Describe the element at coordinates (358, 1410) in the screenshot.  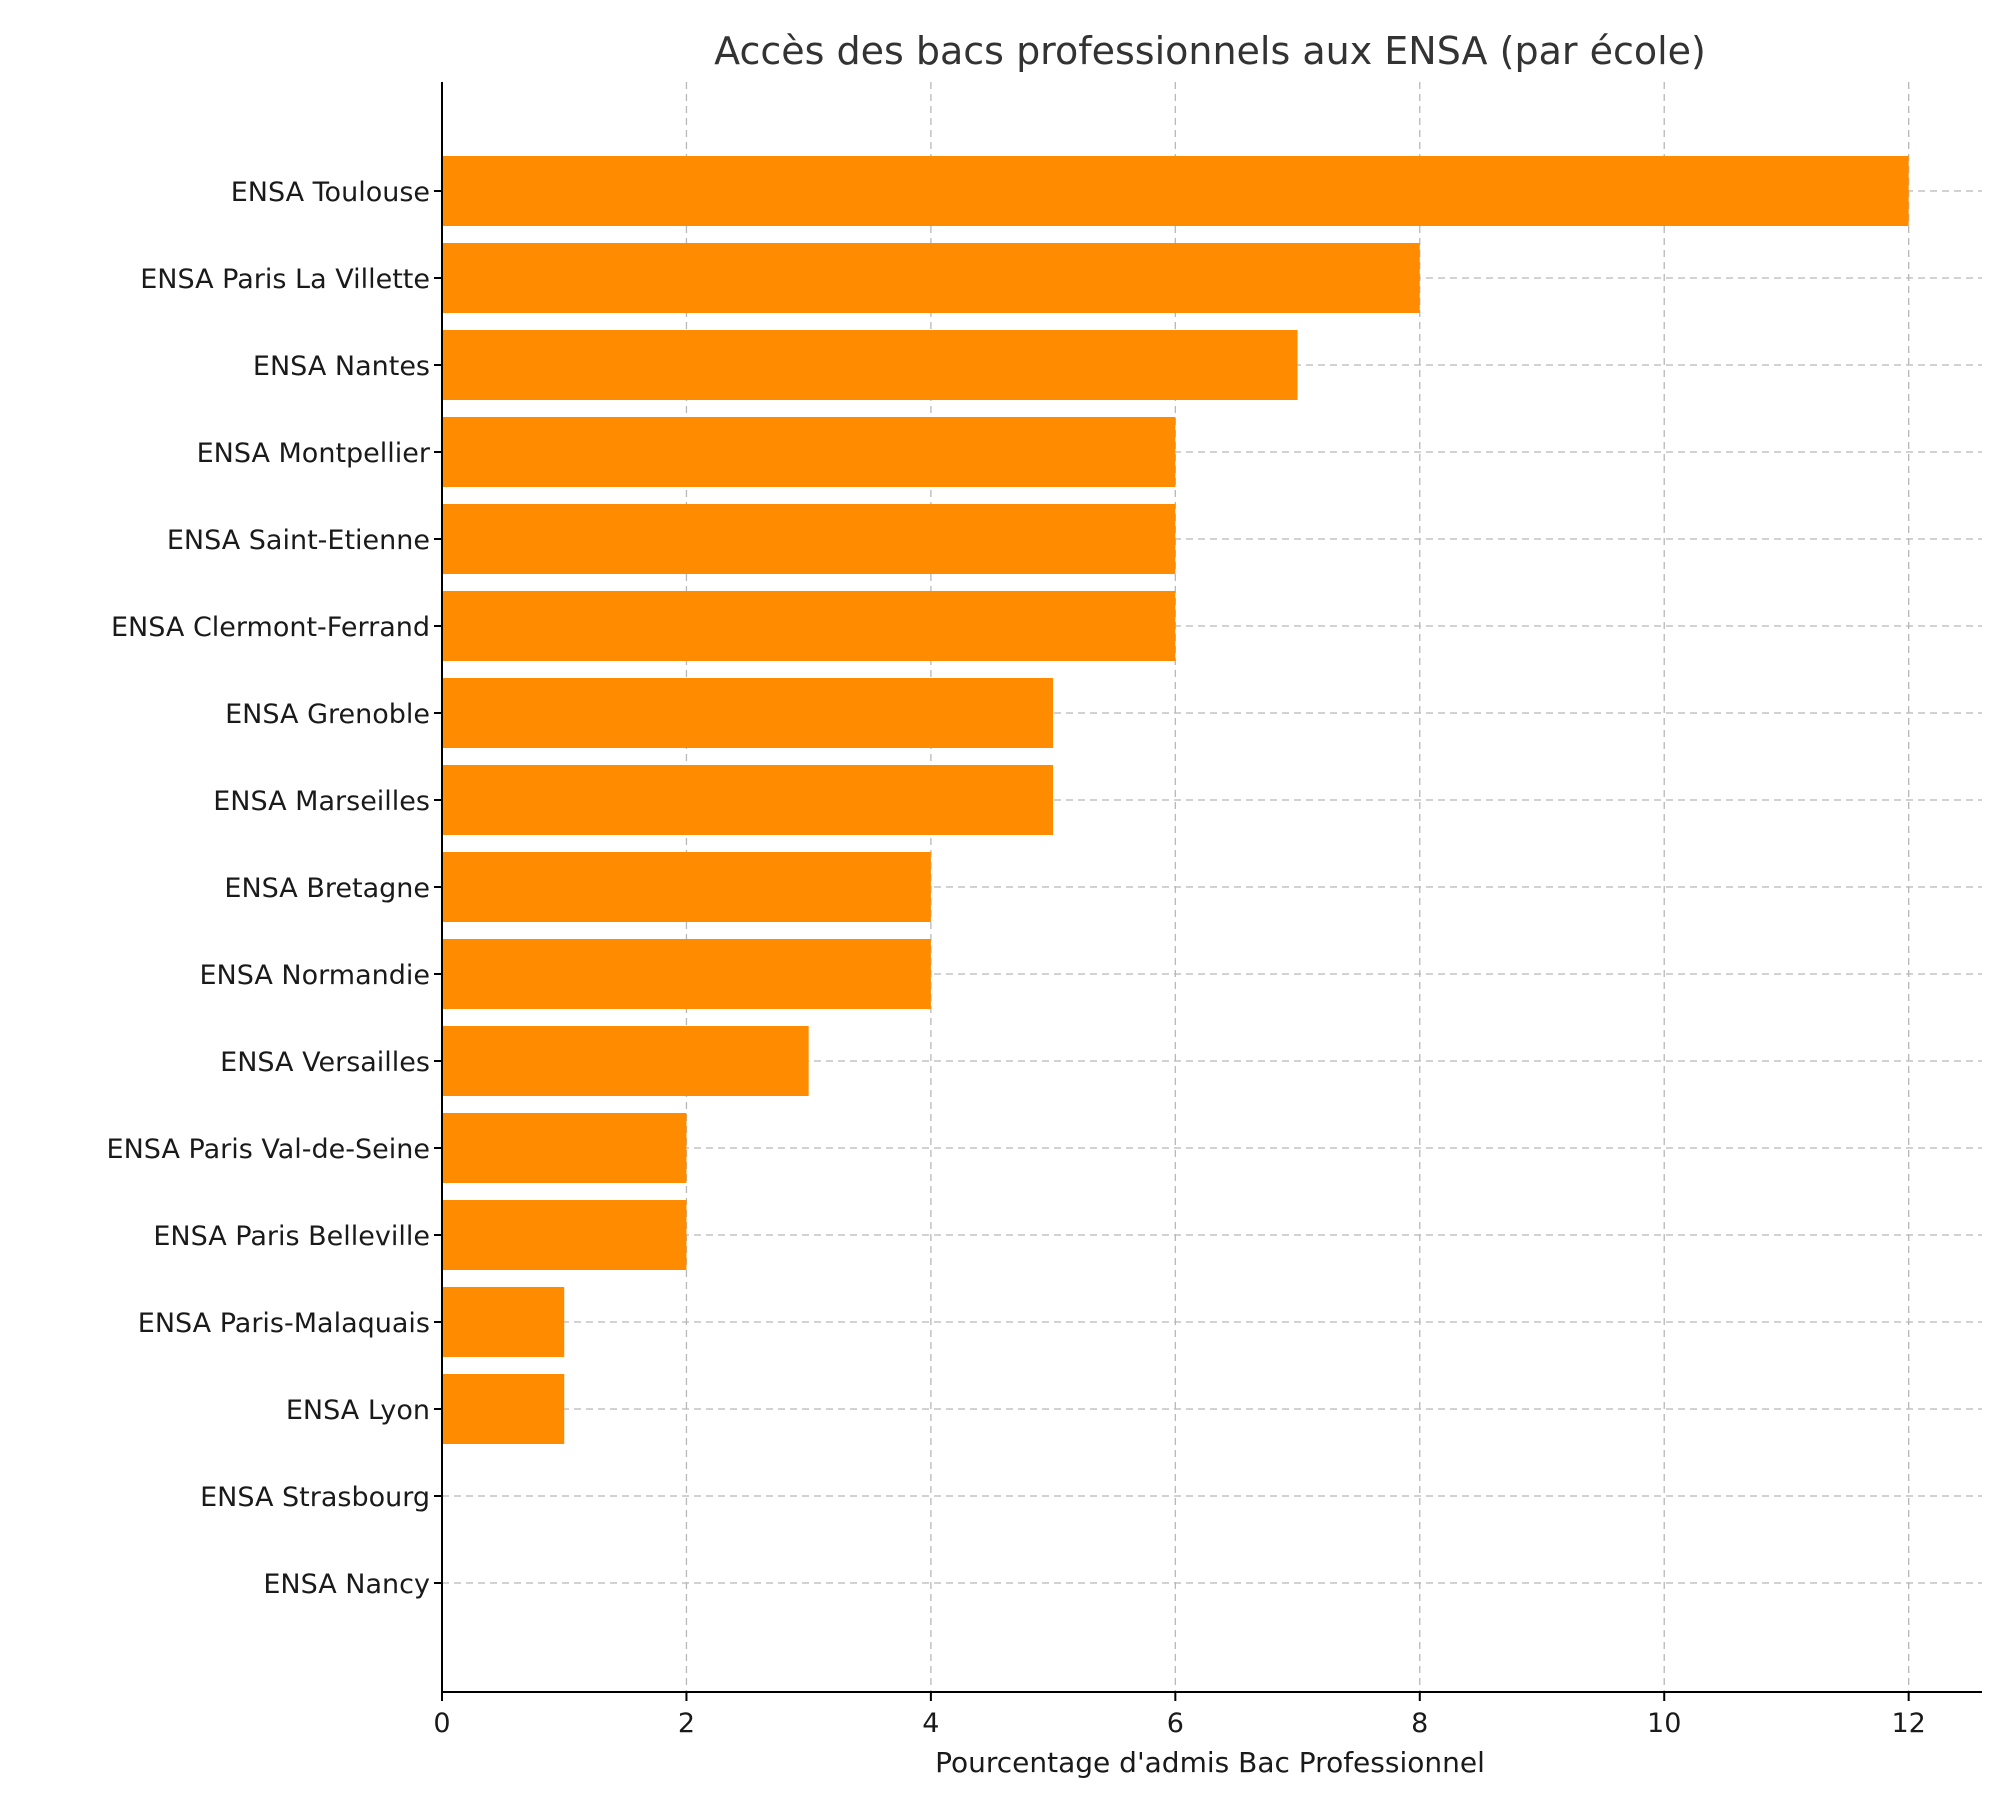
I see `category-label-14: ENSA Lyon` at that location.